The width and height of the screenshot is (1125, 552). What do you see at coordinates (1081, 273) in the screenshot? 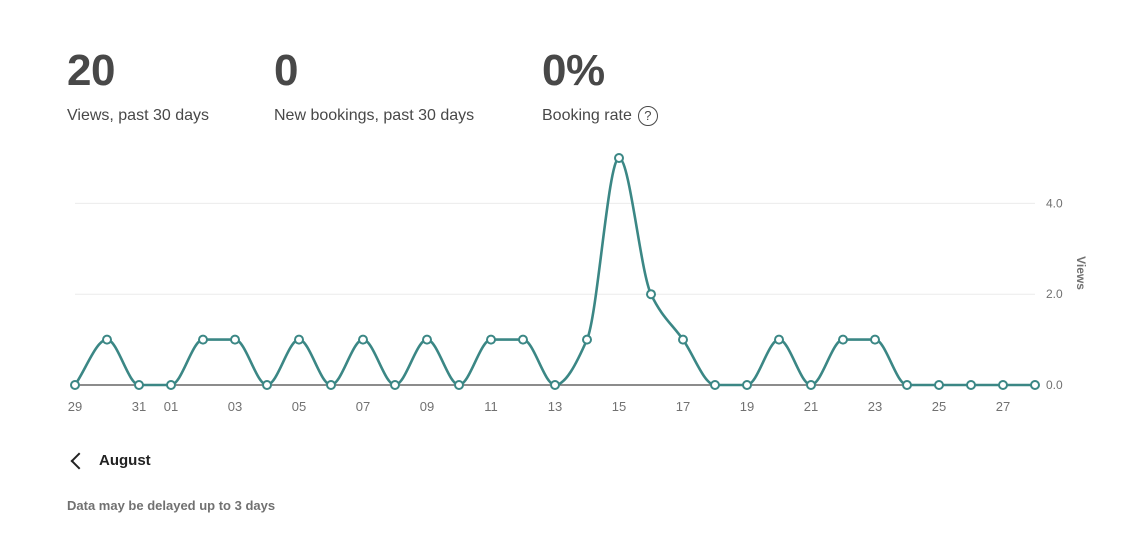
I see `y-axis-label: Views` at bounding box center [1081, 273].